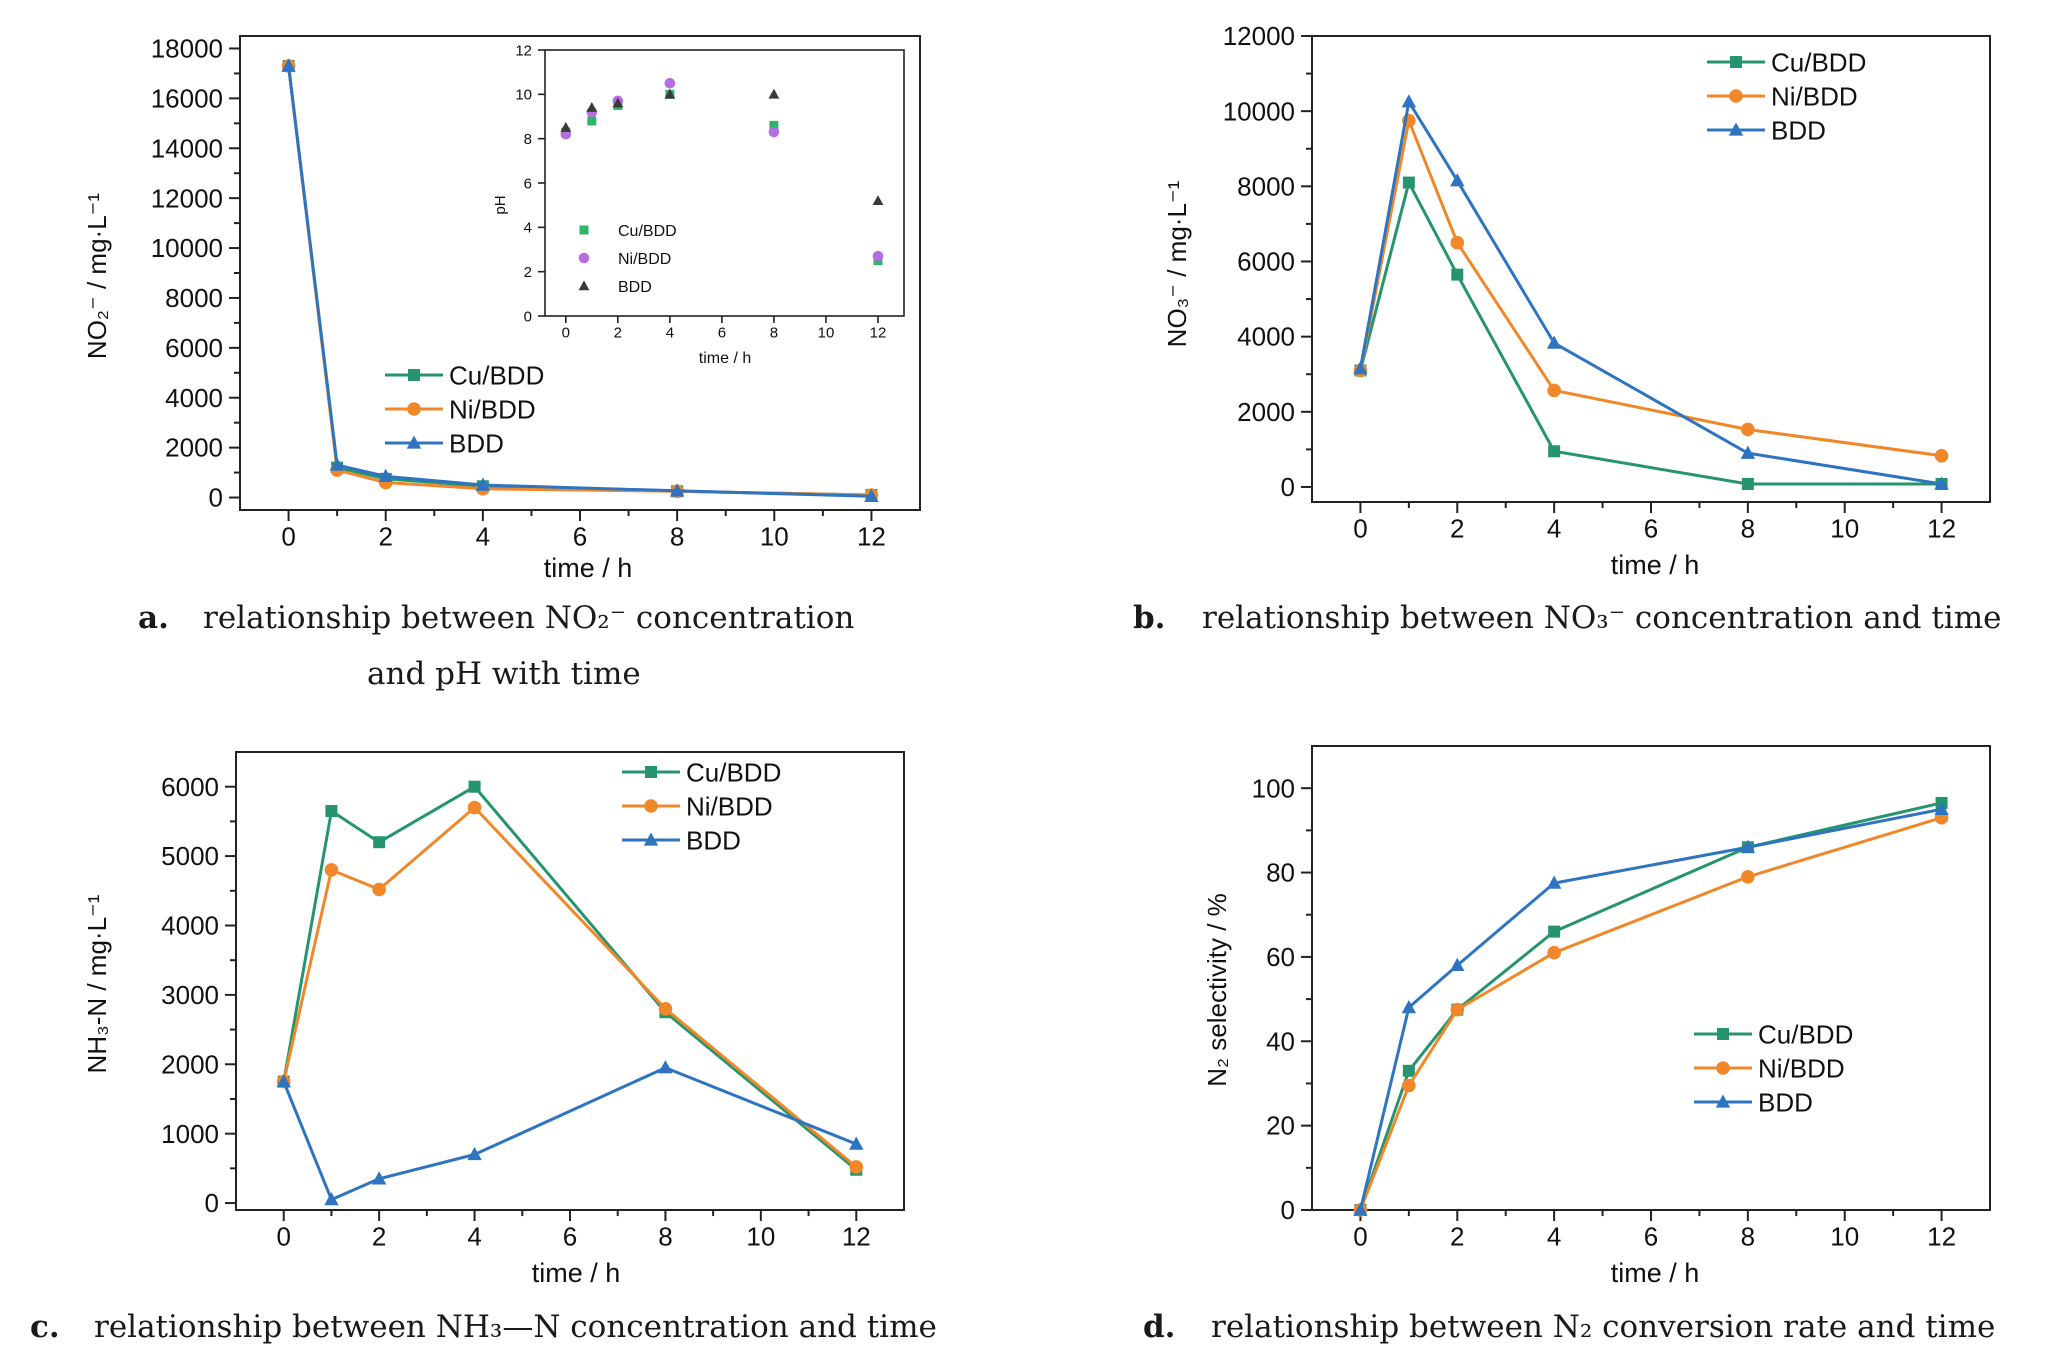  Describe the element at coordinates (1736, 96) in the screenshot. I see `panel-b-legend-marker-ni-bdd` at that location.